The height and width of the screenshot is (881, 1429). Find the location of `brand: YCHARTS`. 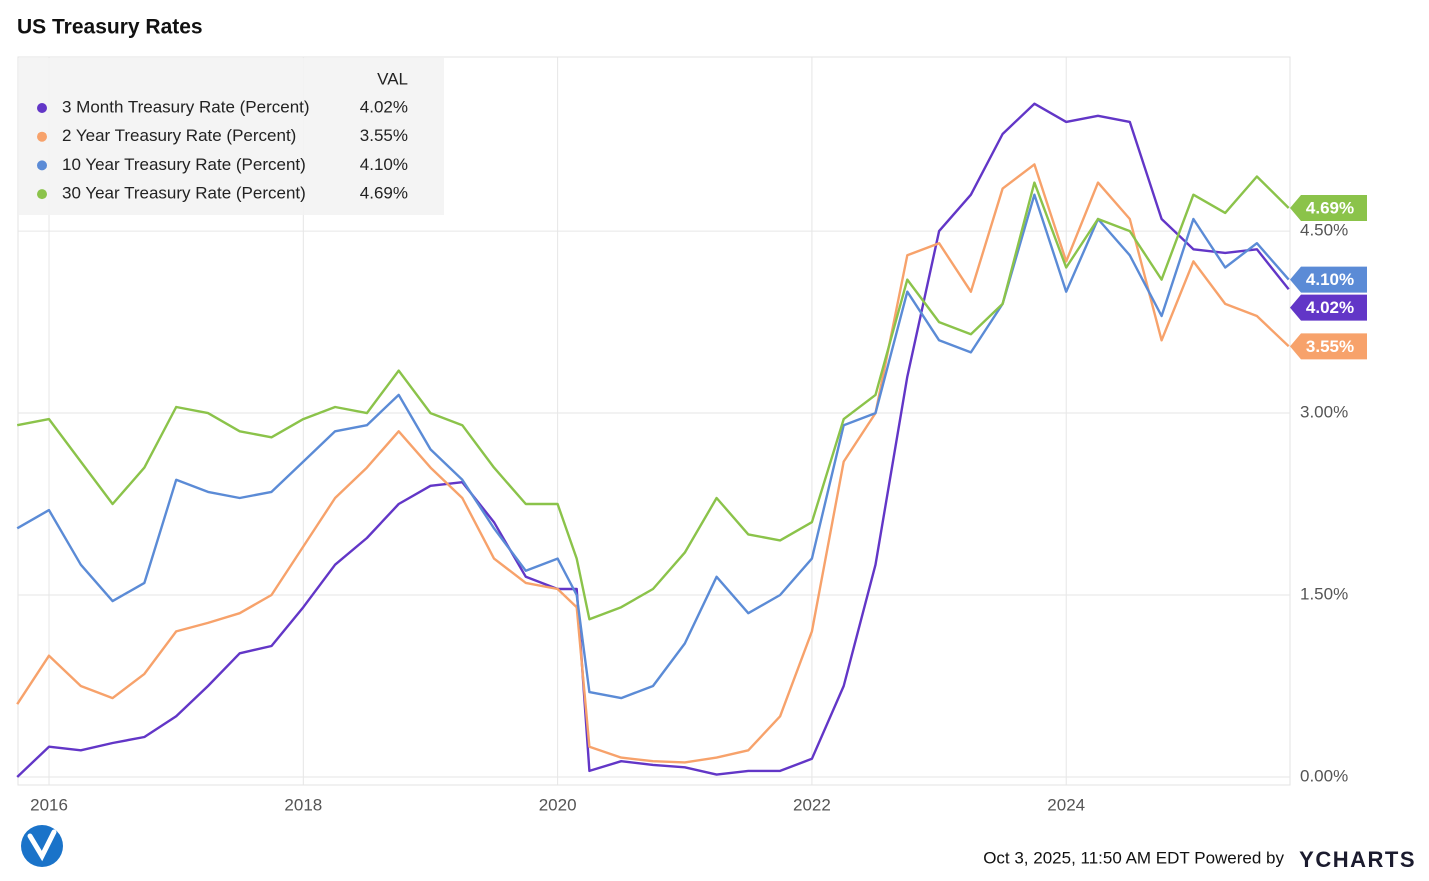

brand: YCHARTS is located at coordinates (1357, 859).